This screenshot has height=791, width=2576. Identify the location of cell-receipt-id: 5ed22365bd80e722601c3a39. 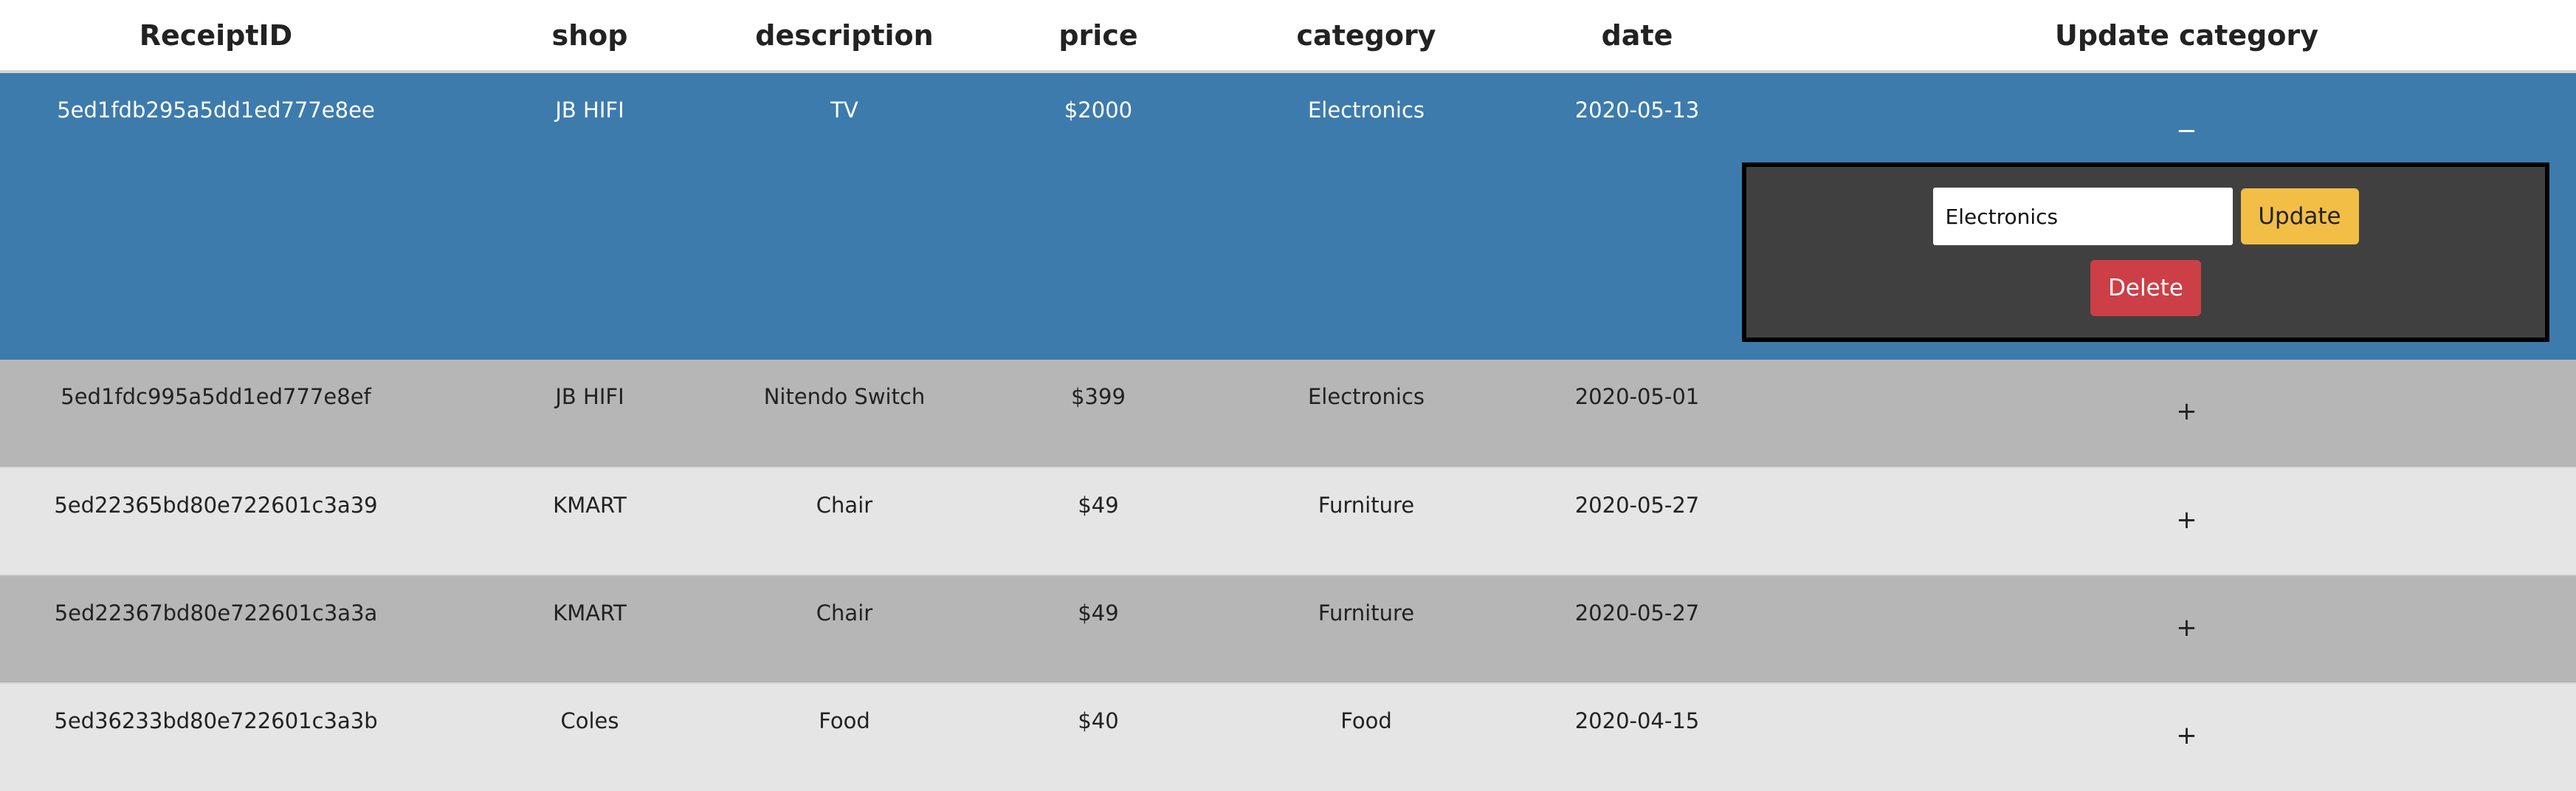
(216, 506).